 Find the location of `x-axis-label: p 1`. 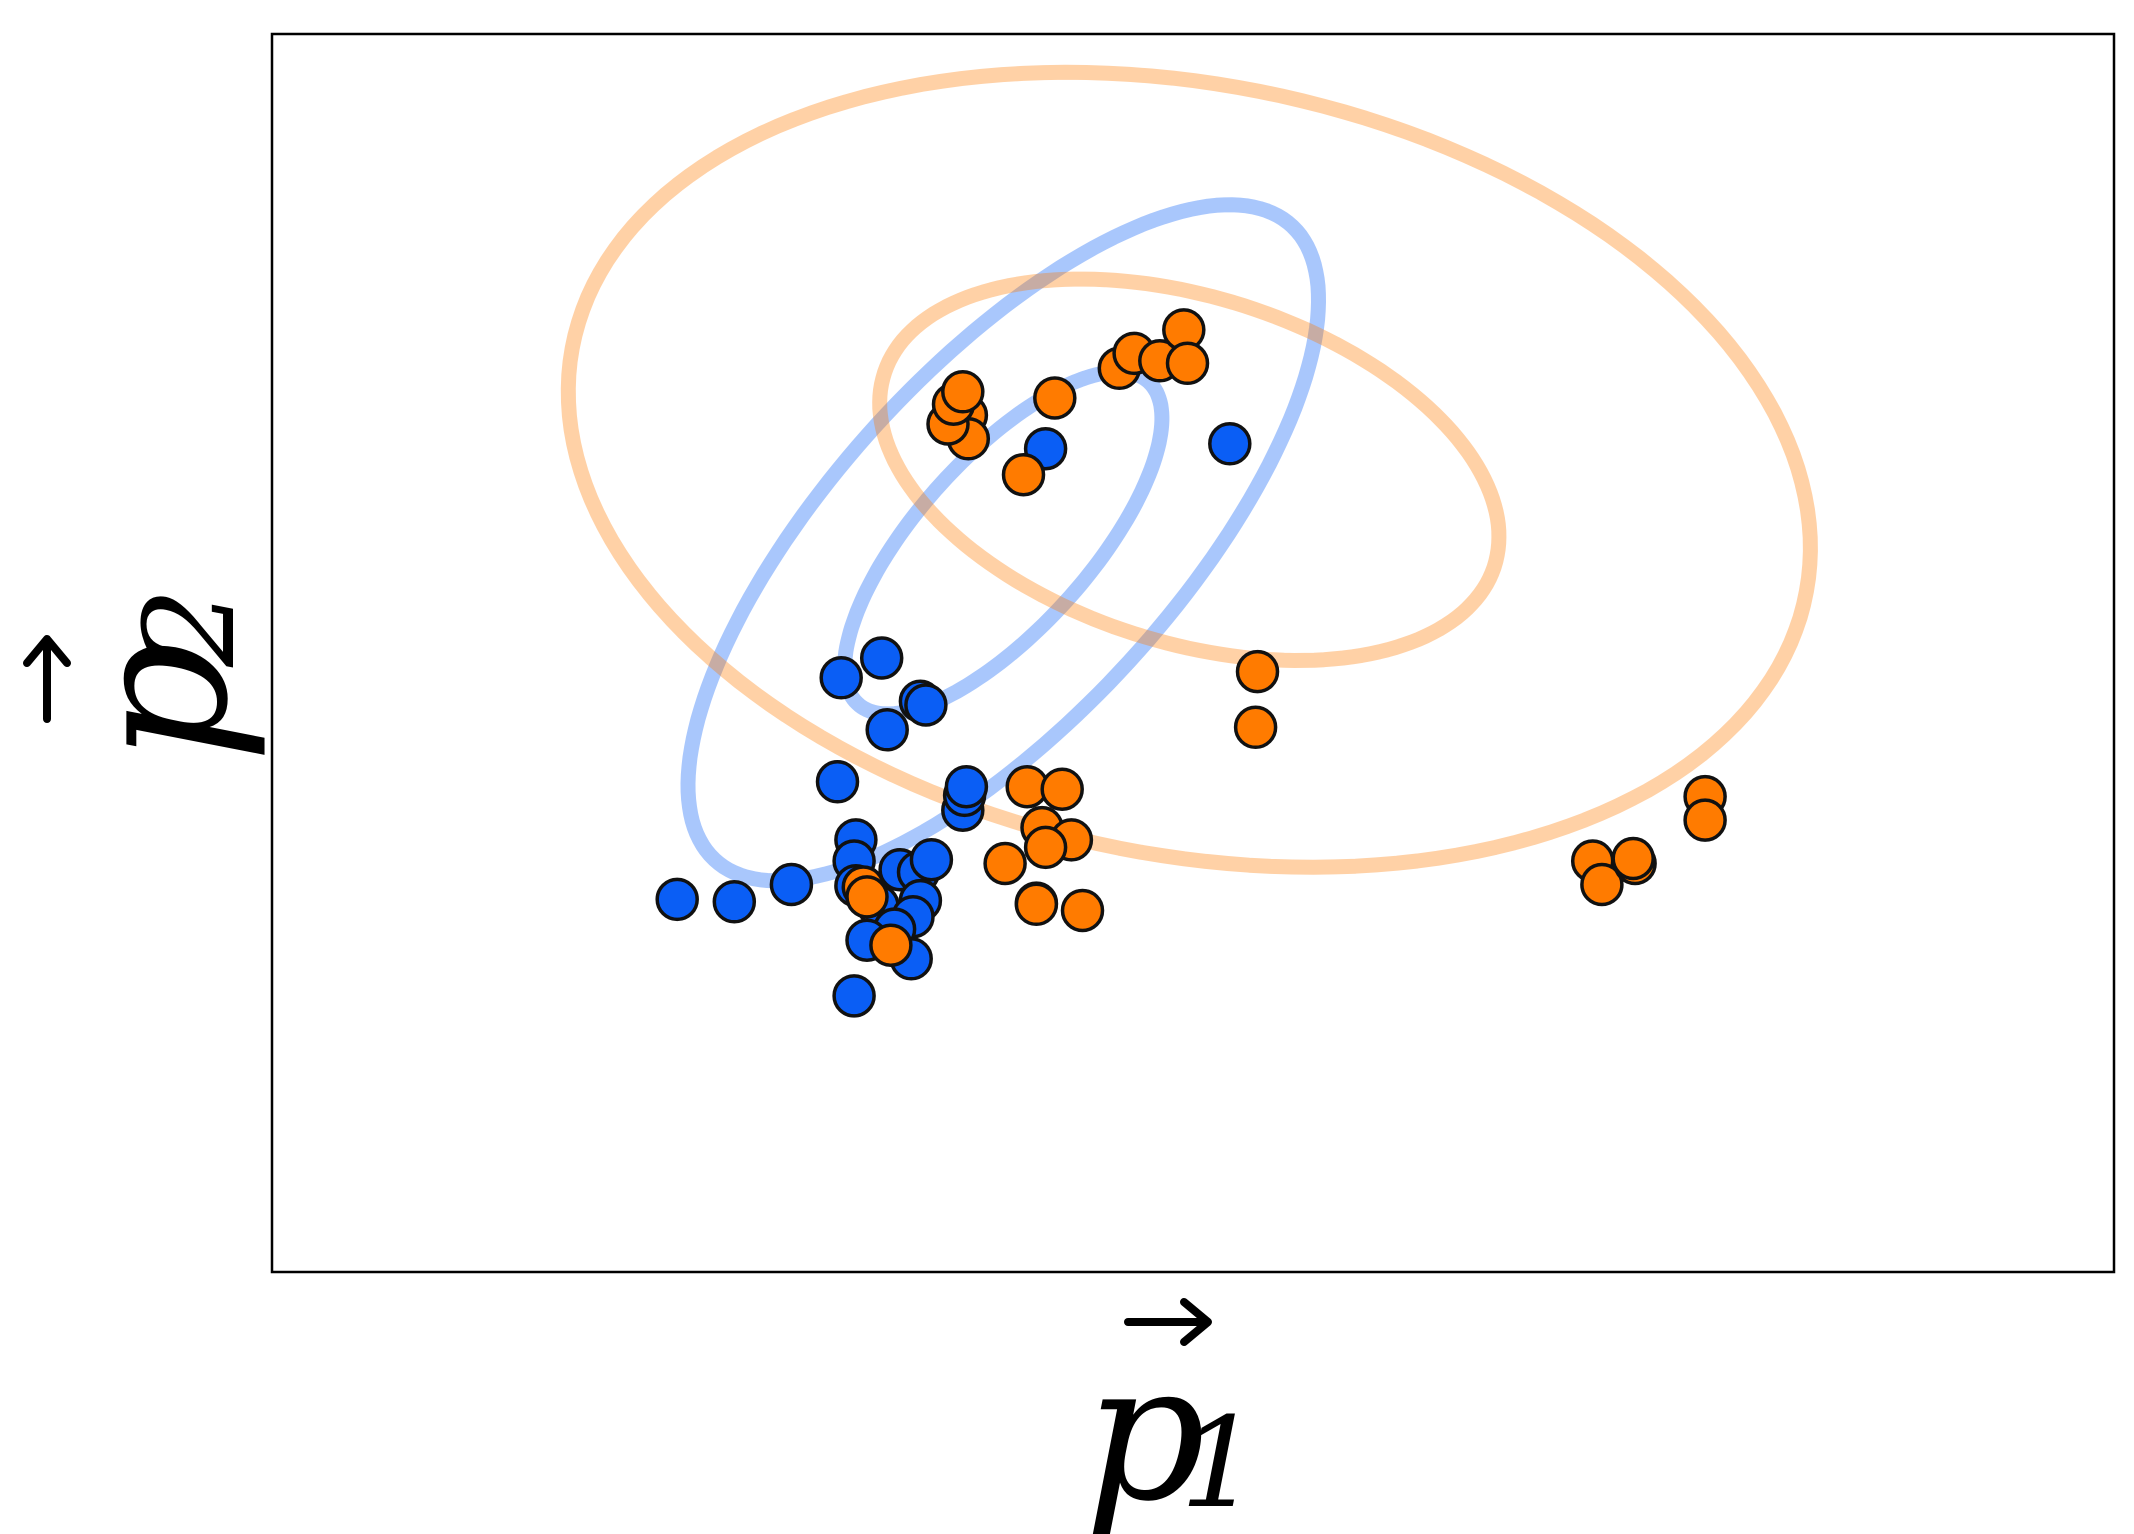

x-axis-label: p 1 is located at coordinates (1172, 1416).